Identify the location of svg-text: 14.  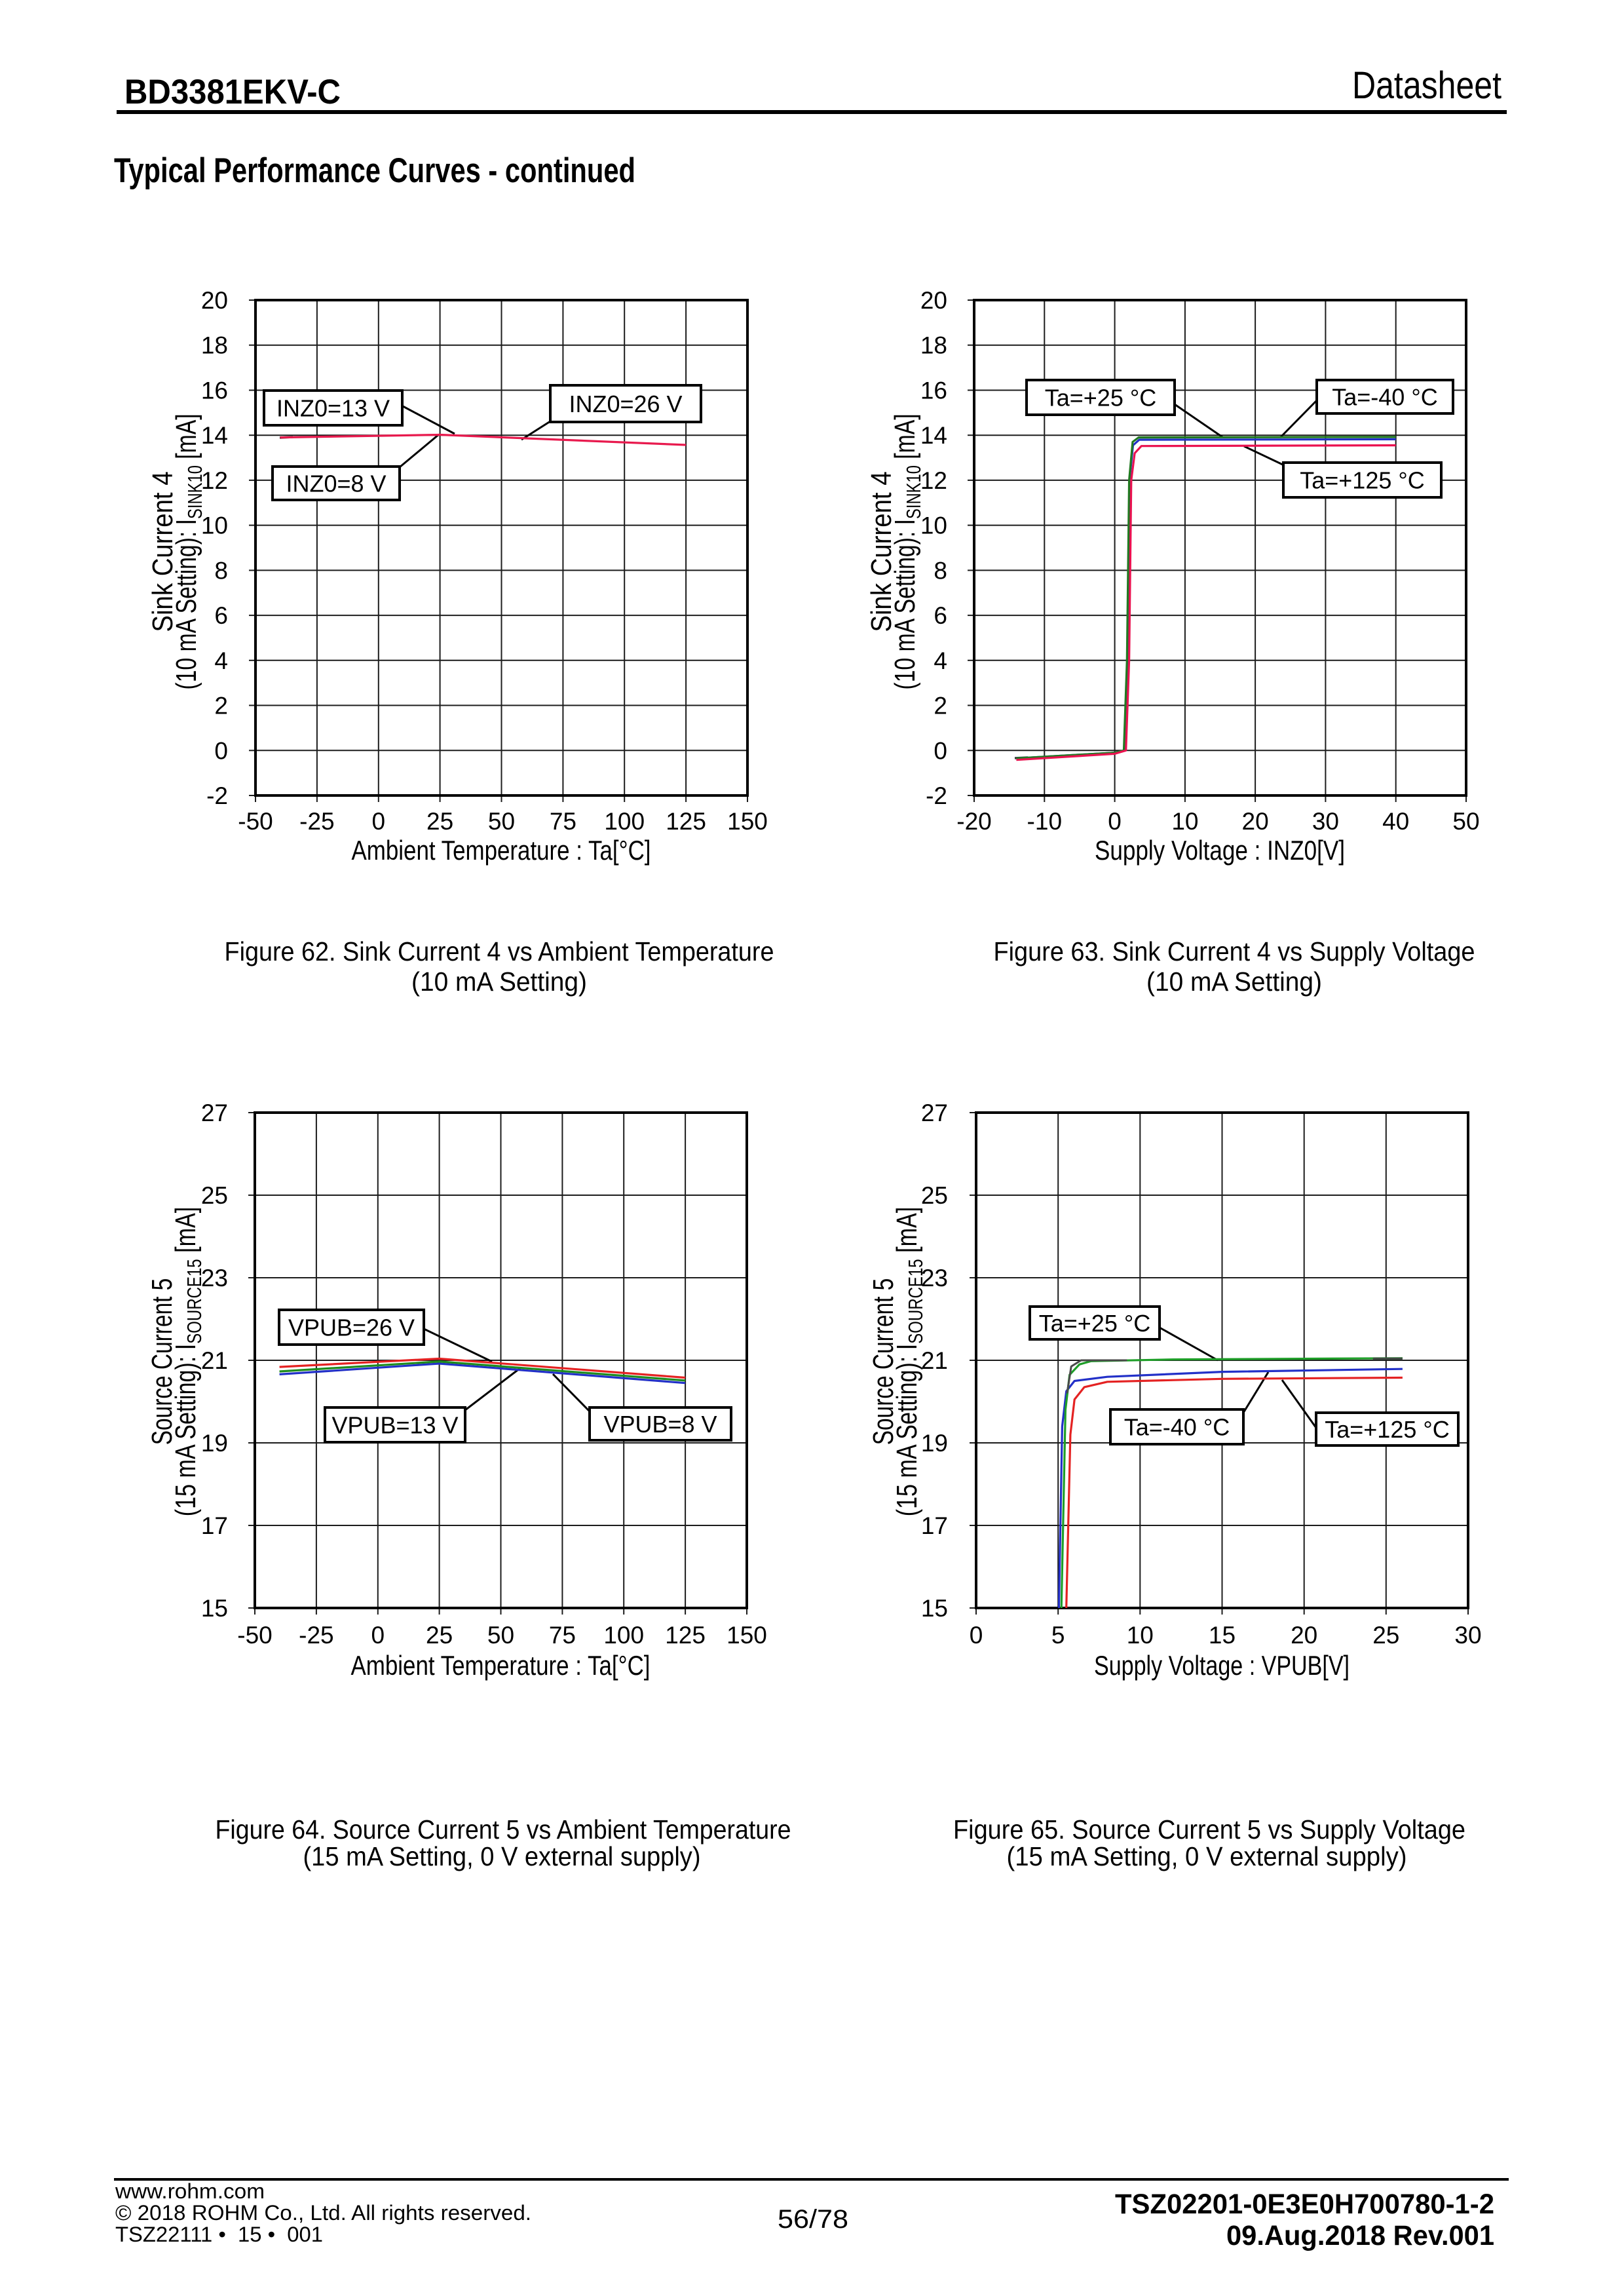
(933, 435).